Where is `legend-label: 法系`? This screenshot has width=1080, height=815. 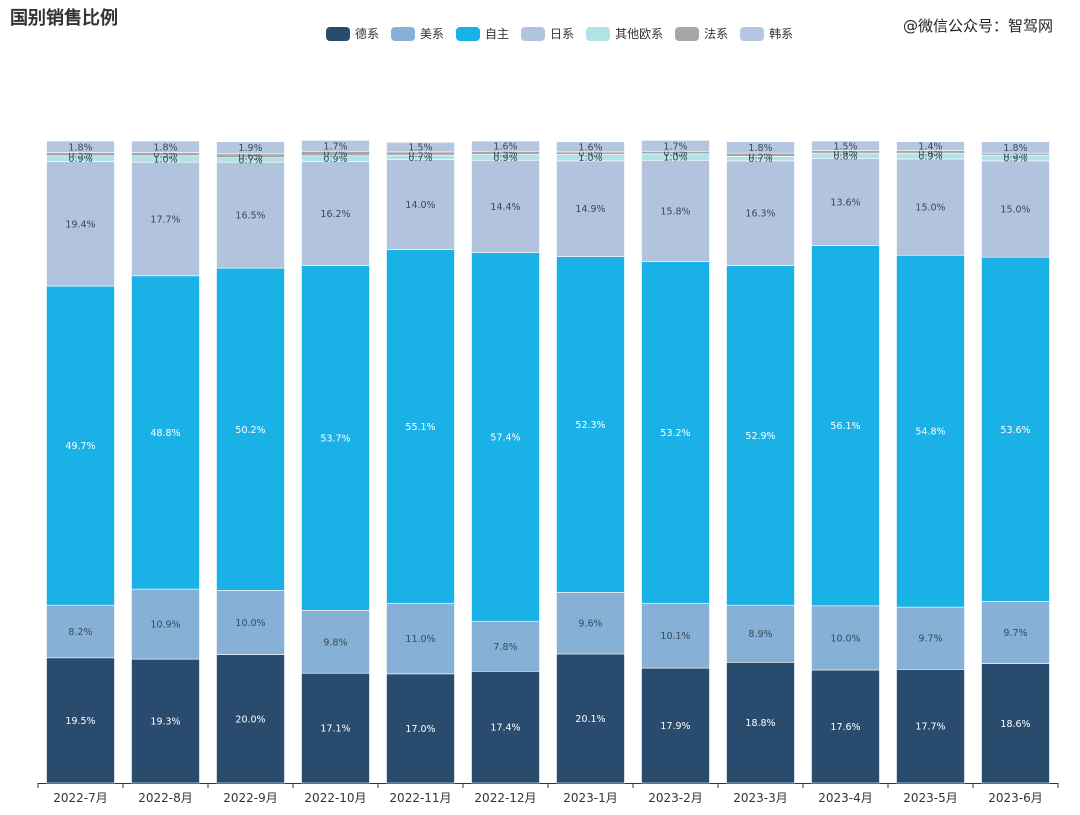
legend-label: 法系 is located at coordinates (716, 34).